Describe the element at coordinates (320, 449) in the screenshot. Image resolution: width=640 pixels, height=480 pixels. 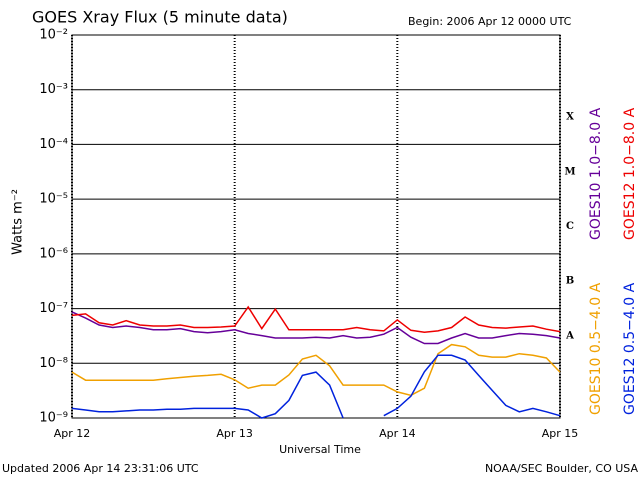
I see `x-axis-label: Universal Time` at that location.